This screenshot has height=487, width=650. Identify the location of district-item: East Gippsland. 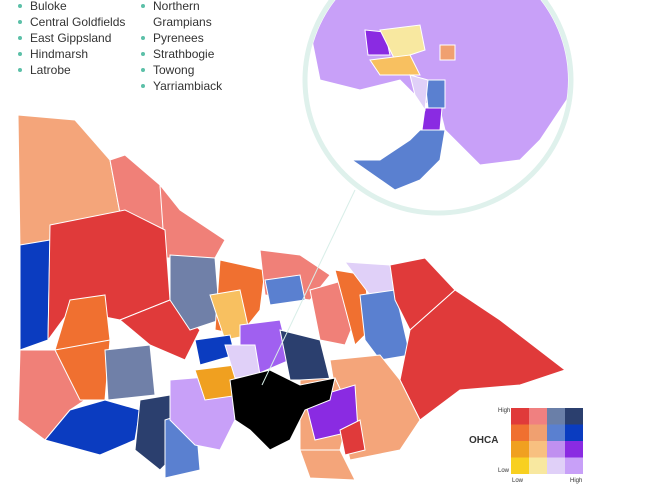
(81, 38).